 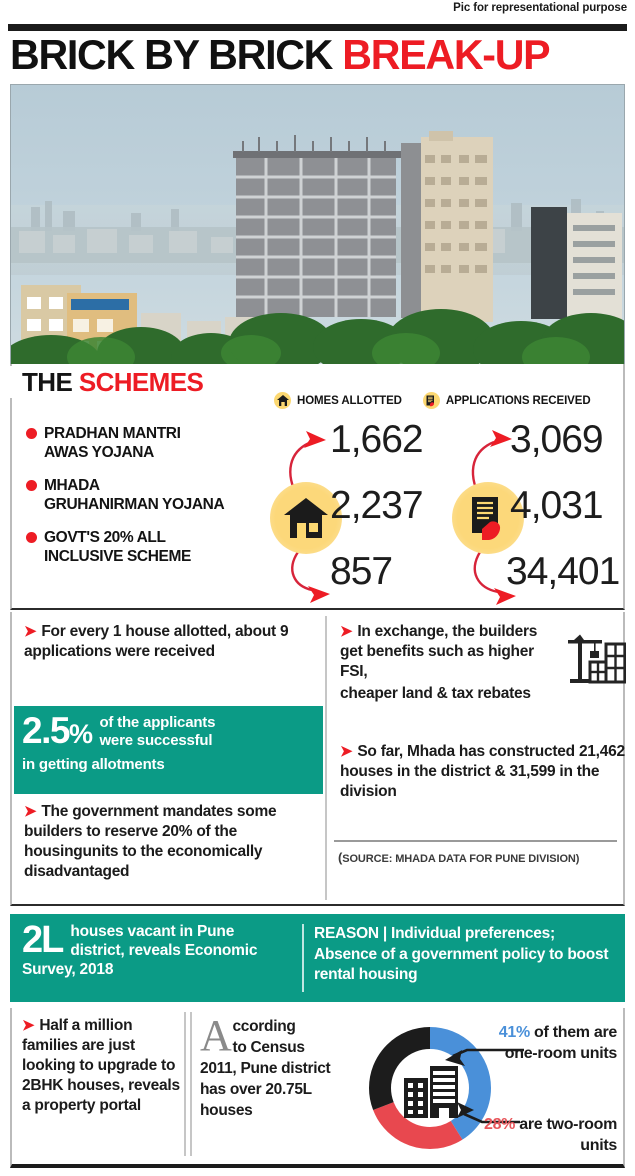 What do you see at coordinates (499, 1124) in the screenshot?
I see `callout-two-room-pct: 28%` at bounding box center [499, 1124].